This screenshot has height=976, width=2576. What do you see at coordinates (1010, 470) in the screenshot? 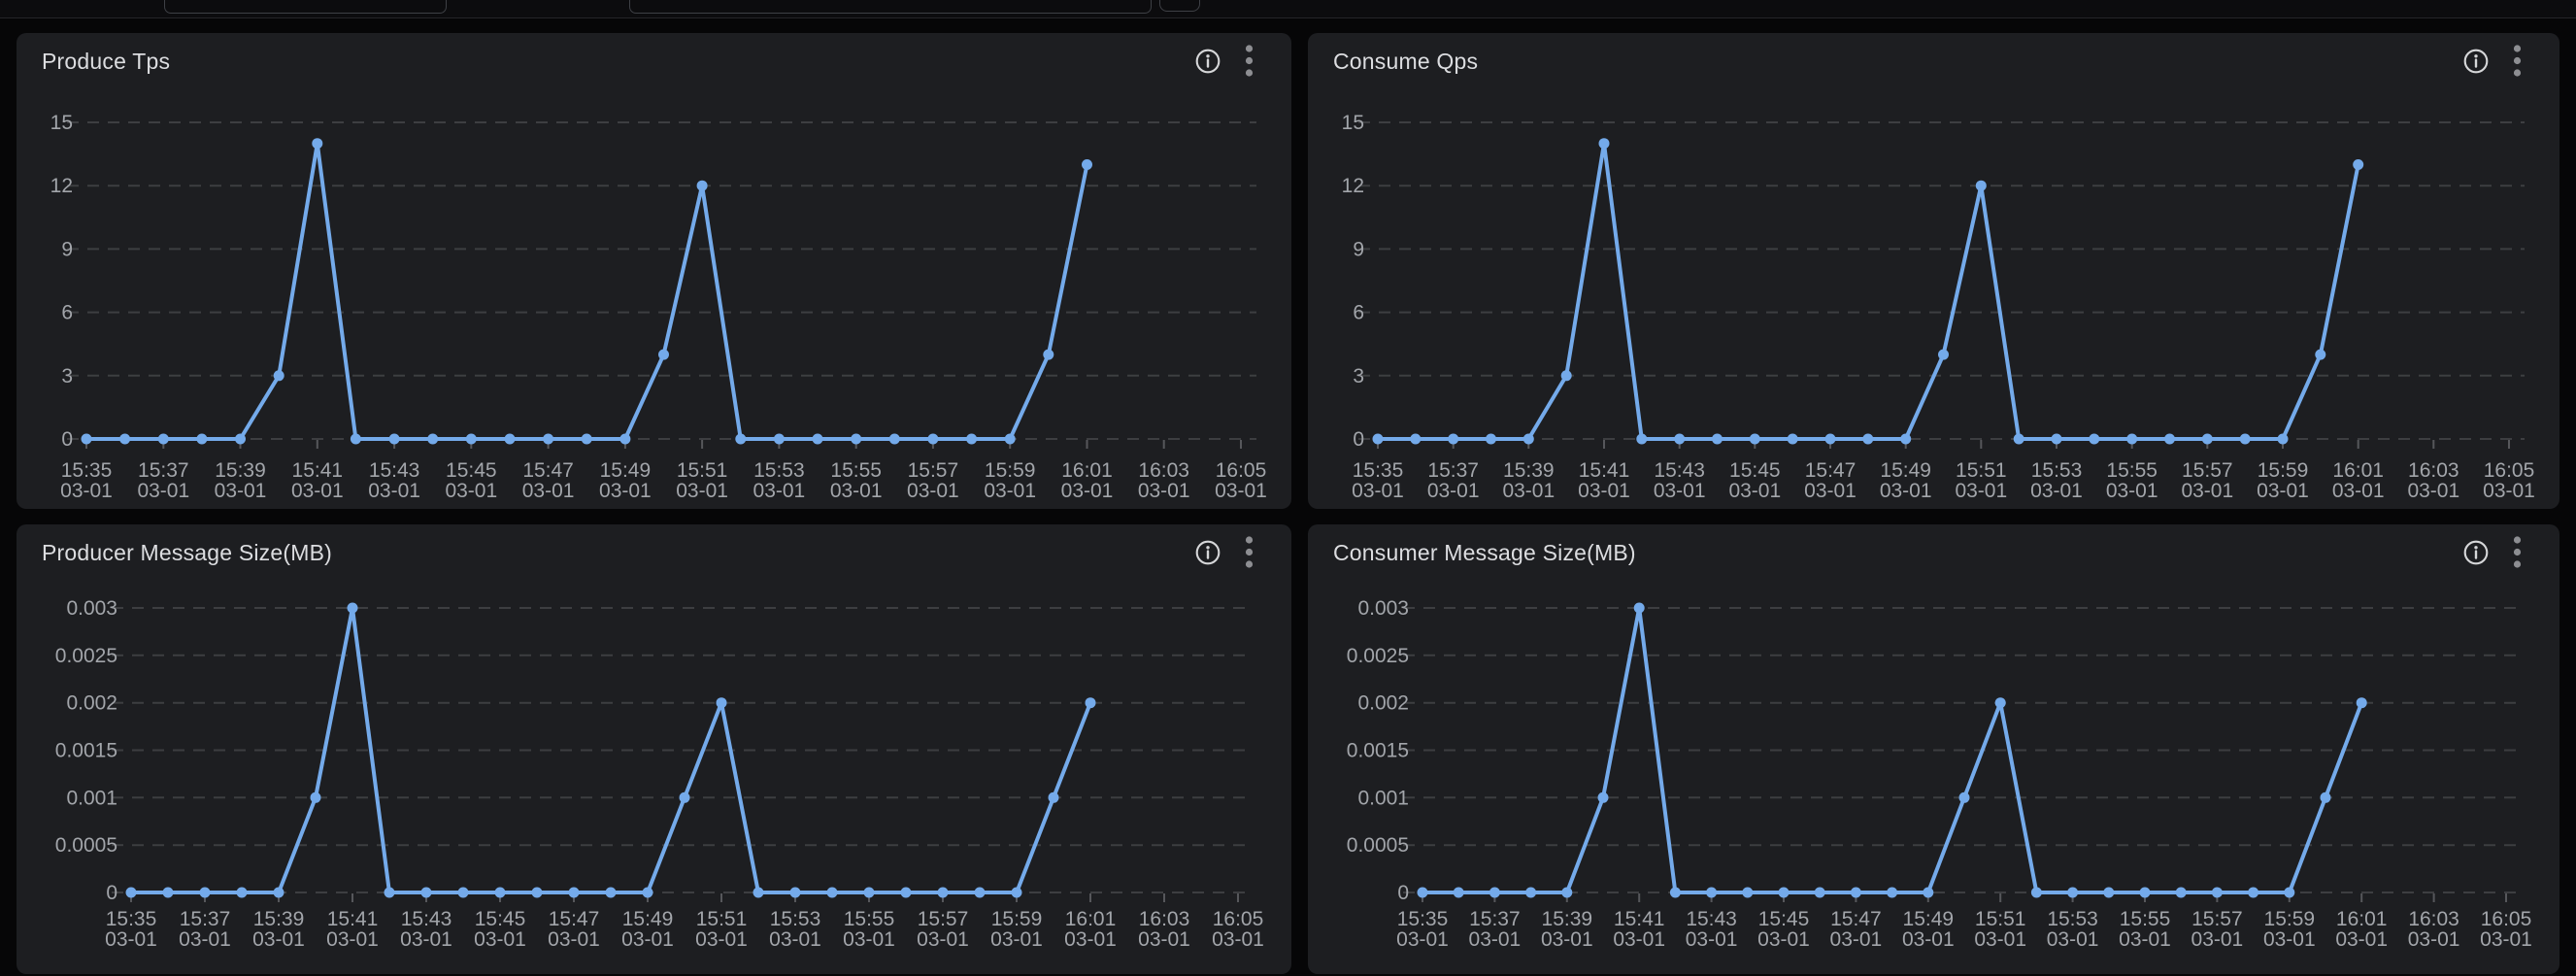
I see `svg-text: 15:59` at bounding box center [1010, 470].